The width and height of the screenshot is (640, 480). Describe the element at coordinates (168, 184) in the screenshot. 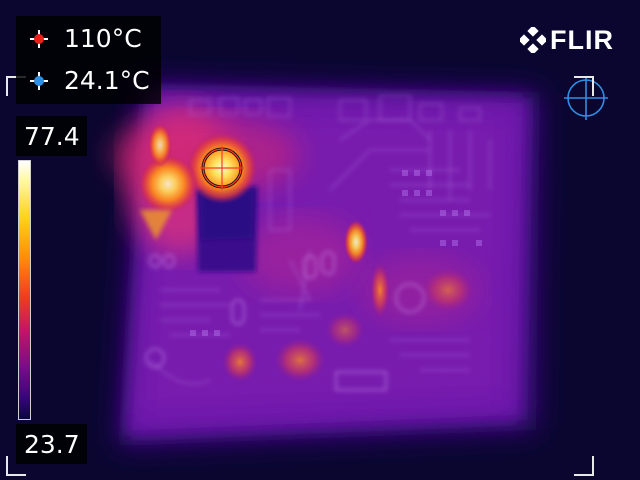

I see `hot-spot-left` at that location.